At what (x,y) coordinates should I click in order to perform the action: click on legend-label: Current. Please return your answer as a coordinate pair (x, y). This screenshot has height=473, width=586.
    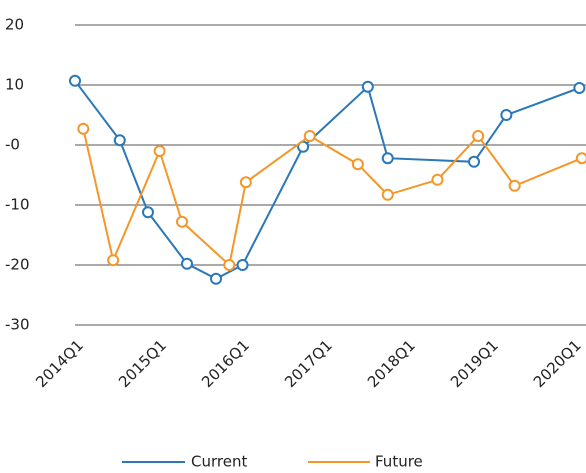
    Looking at the image, I should click on (219, 462).